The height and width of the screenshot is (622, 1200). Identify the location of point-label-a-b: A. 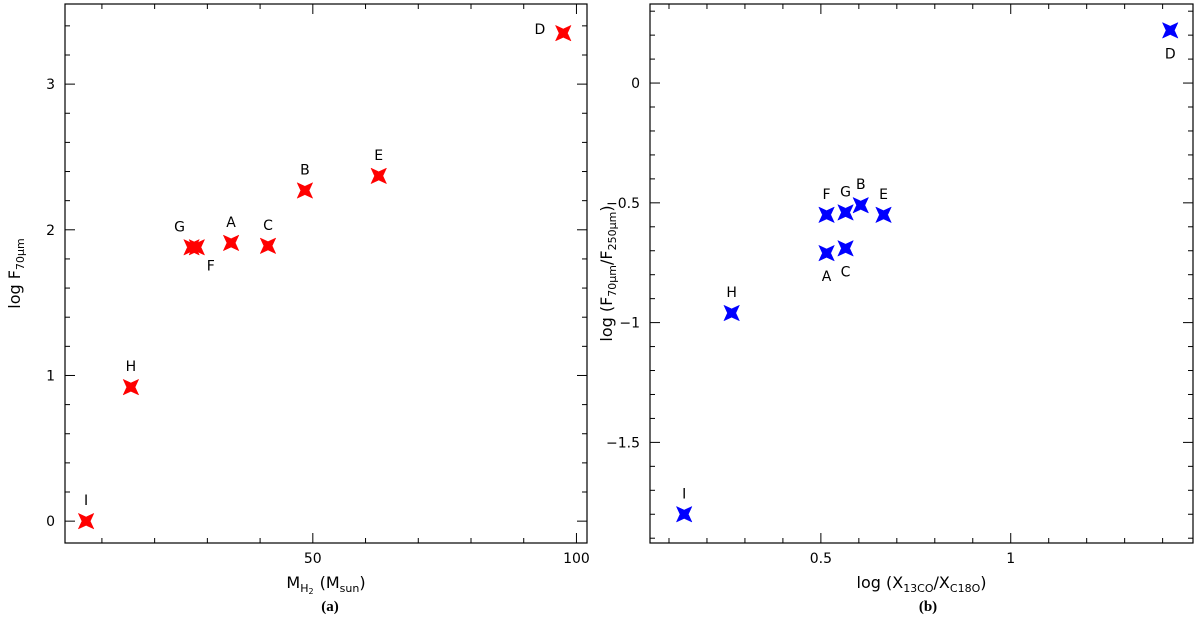
(827, 277).